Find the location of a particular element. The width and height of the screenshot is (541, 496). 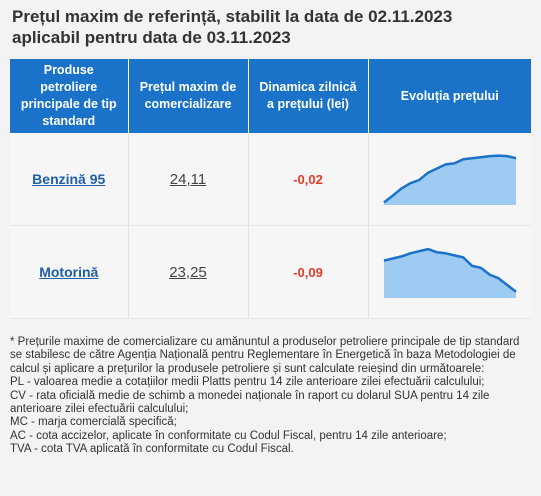

product-cell: Motorină is located at coordinates (69, 272).